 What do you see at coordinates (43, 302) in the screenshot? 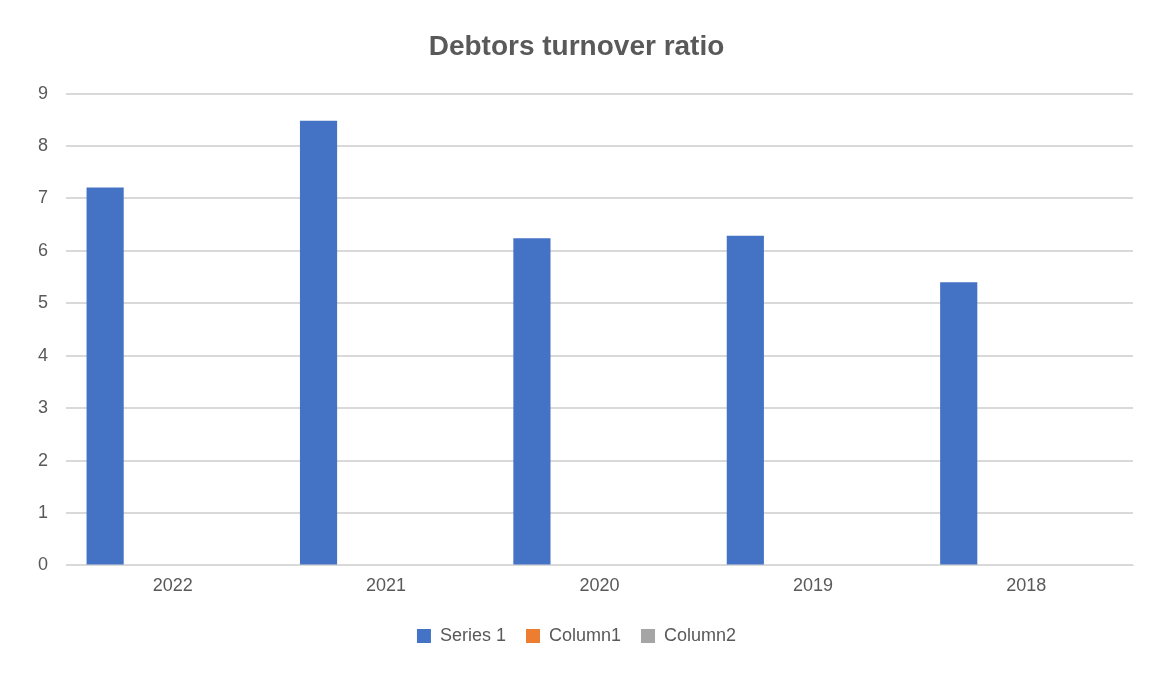
I see `y-tick-label: 5` at bounding box center [43, 302].